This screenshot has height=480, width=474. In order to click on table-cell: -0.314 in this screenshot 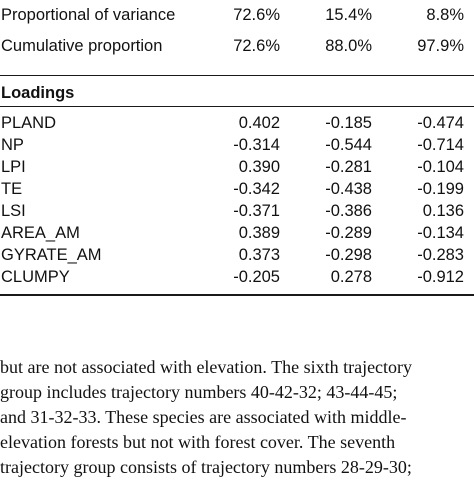, I will do `click(256, 145)`.